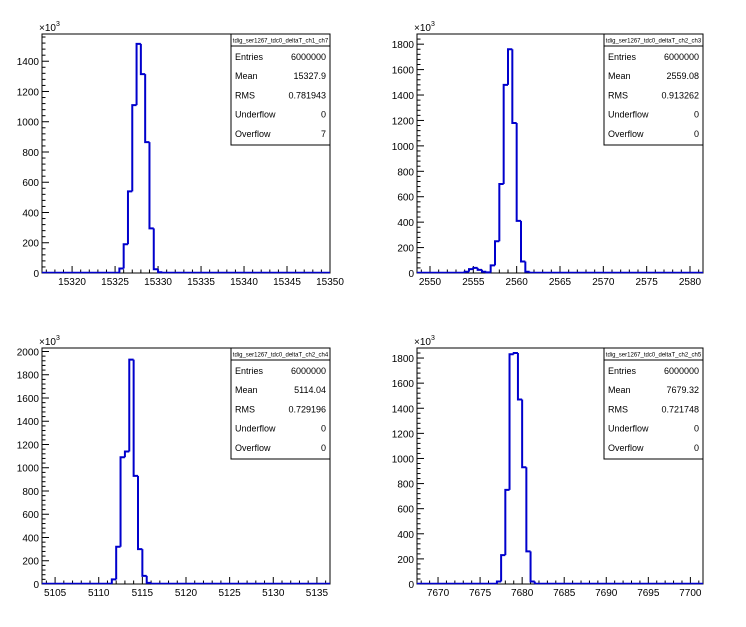 Image resolution: width=746 pixels, height=627 pixels. What do you see at coordinates (622, 57) in the screenshot?
I see `stats-row-label: Entries` at bounding box center [622, 57].